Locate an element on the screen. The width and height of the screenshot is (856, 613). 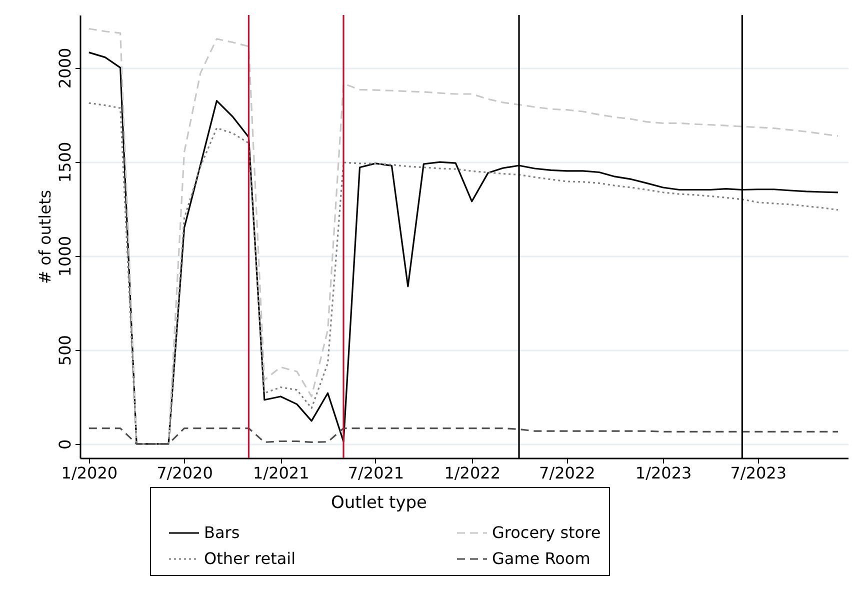
y-tick-label: 1000 is located at coordinates (65, 256).